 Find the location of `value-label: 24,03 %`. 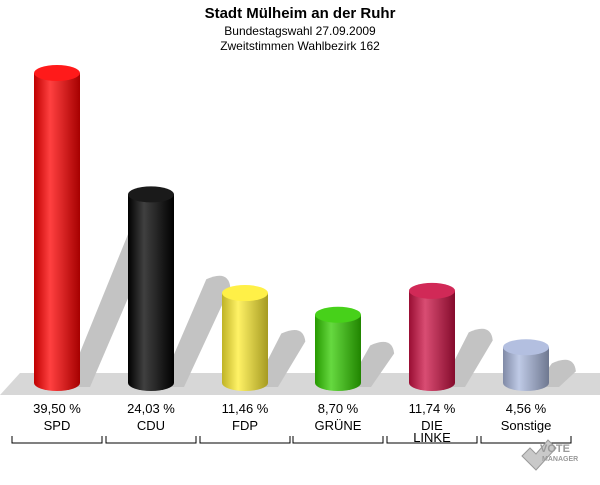

value-label: 24,03 % is located at coordinates (151, 408).